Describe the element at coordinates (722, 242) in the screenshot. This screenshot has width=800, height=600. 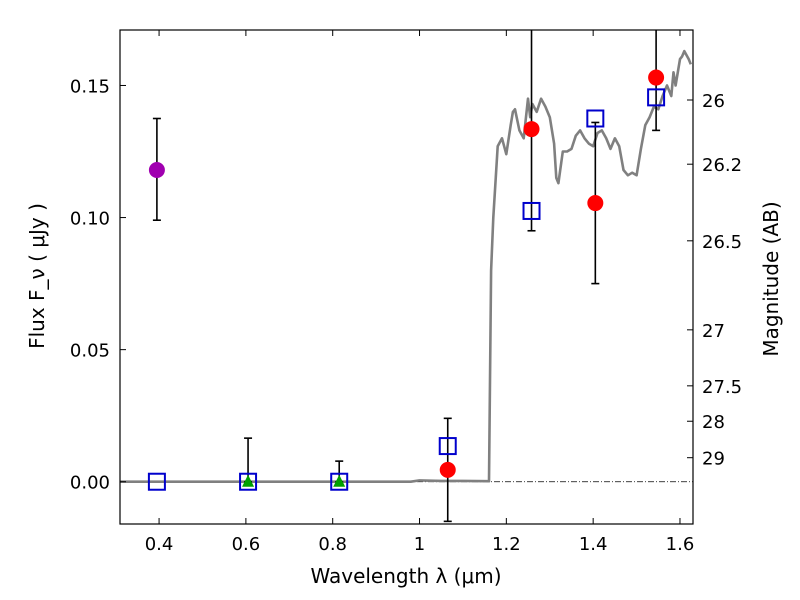
I see `right-tick-label: 26.5` at that location.